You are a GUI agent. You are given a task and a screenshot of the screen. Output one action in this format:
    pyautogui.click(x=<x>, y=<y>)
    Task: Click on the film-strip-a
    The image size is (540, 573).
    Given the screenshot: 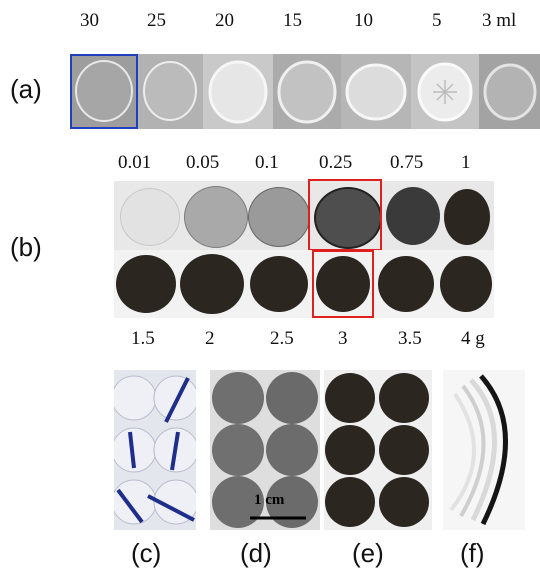 What is the action you would take?
    pyautogui.click(x=305, y=91)
    